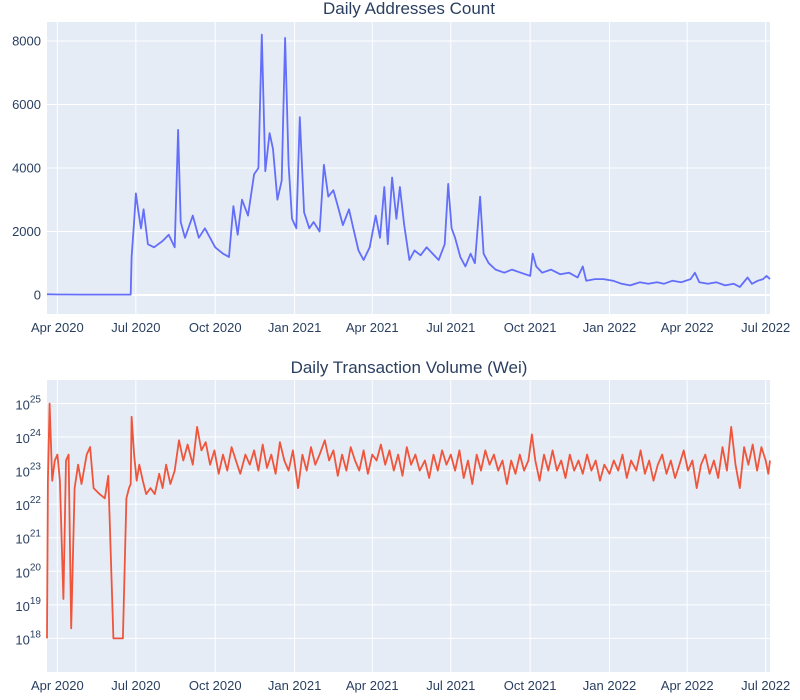 This screenshot has width=800, height=700. What do you see at coordinates (26, 168) in the screenshot?
I see `y-tick-label: 4000` at bounding box center [26, 168].